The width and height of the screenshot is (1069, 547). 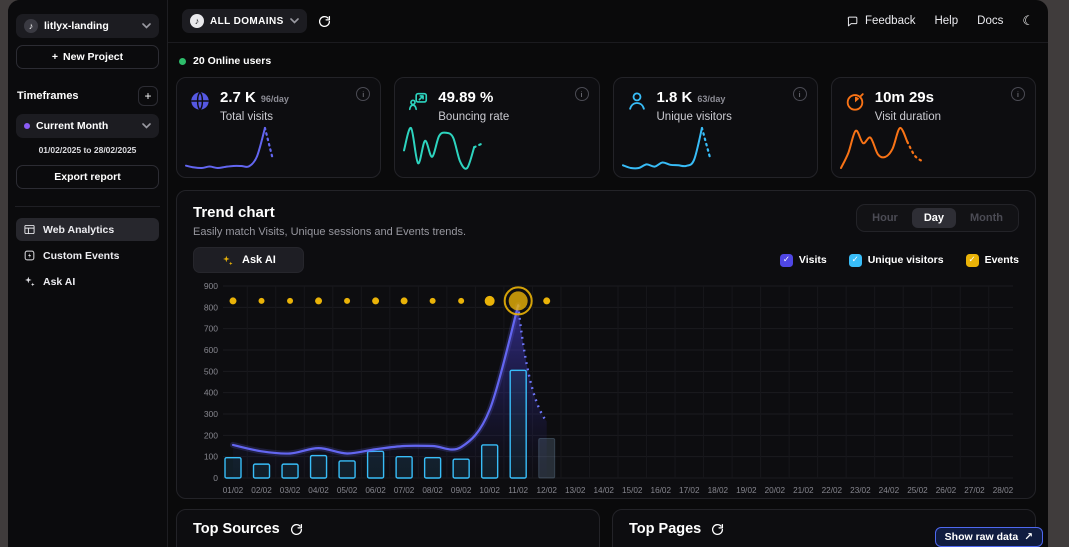 I want to click on sparkline-bouncing-rate, so click(x=496, y=149).